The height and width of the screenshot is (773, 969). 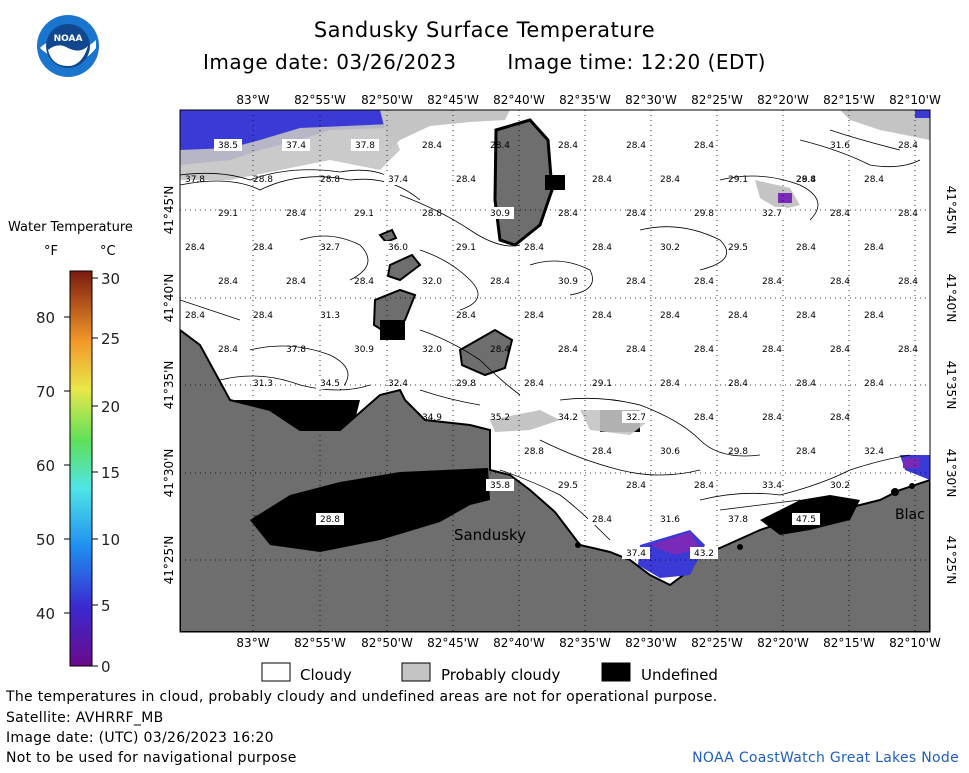 What do you see at coordinates (636, 62) in the screenshot?
I see `image-time: Image time: 12:20 (EDT)` at bounding box center [636, 62].